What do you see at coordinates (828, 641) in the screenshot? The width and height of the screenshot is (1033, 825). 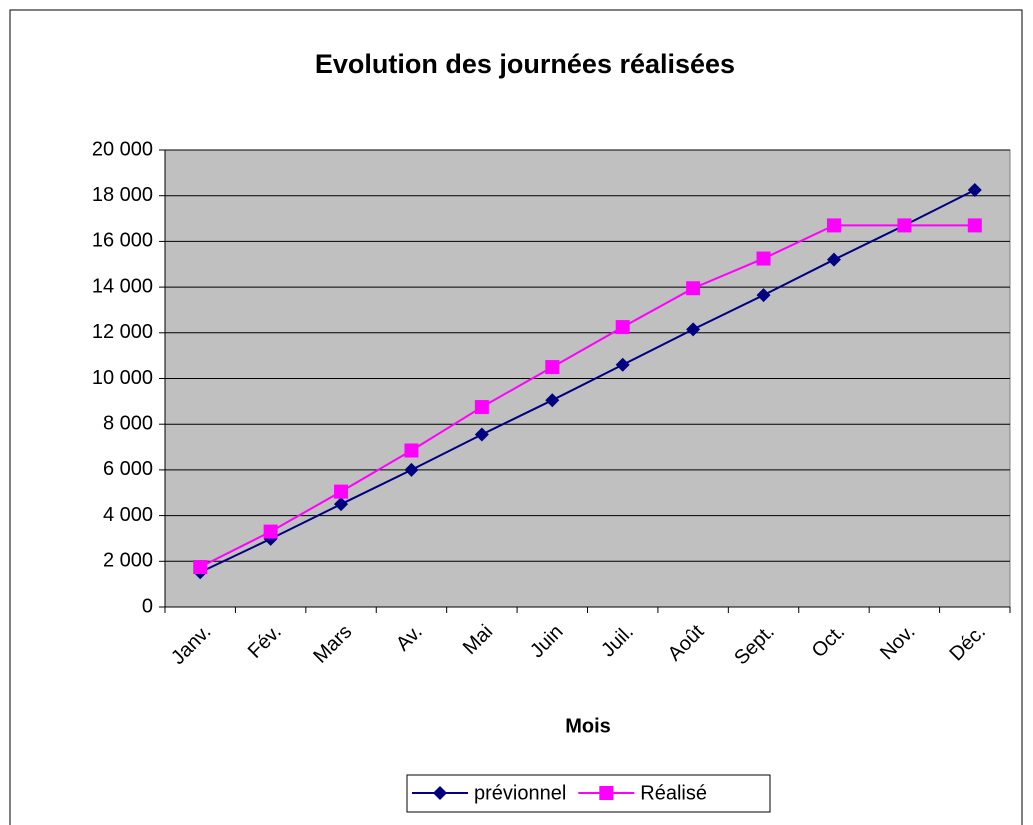 I see `x-tick-label: Oct.` at bounding box center [828, 641].